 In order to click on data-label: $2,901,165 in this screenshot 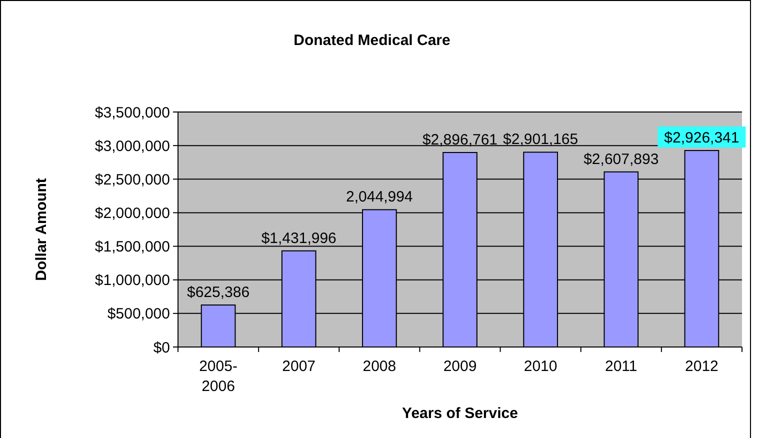, I will do `click(540, 139)`.